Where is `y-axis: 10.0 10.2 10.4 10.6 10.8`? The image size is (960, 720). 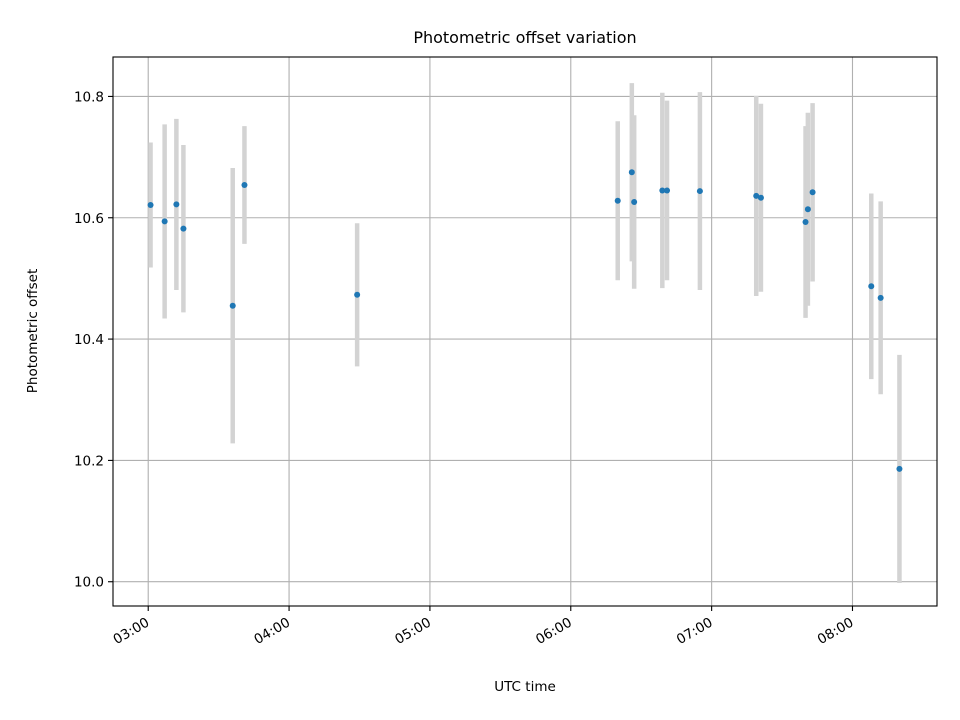 y-axis: 10.0 10.2 10.4 10.6 10.8 is located at coordinates (93, 340).